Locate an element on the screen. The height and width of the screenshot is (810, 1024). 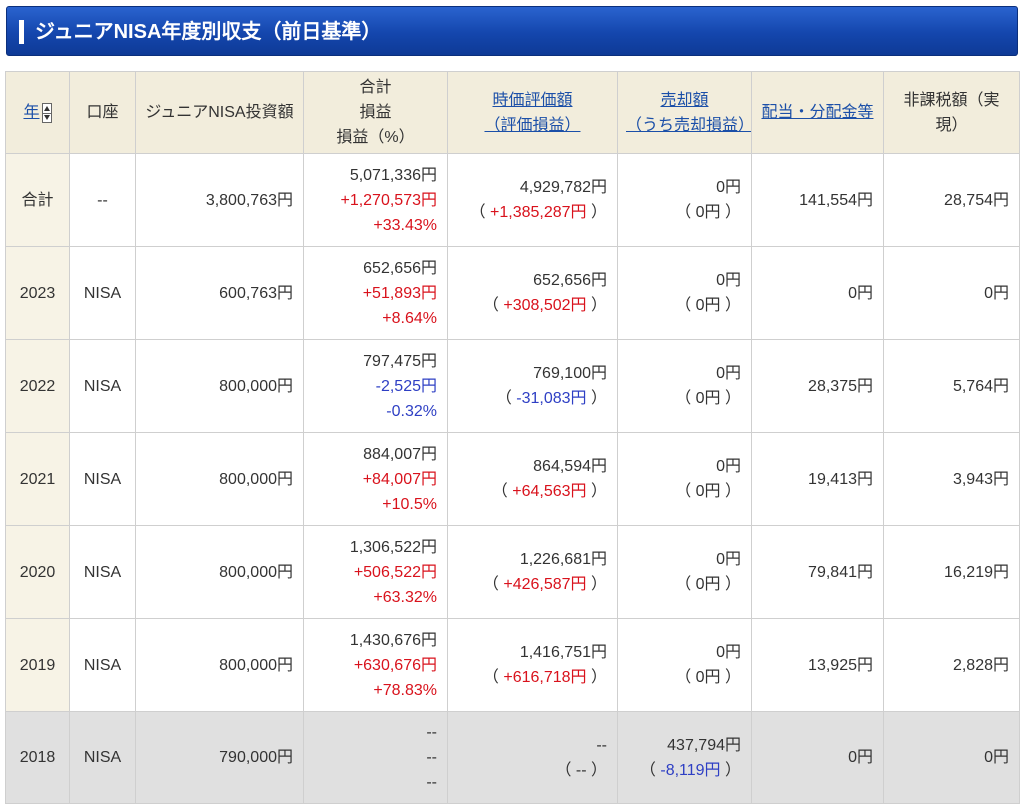
market-gain: （ +1,385,287円 ） is located at coordinates (538, 212).